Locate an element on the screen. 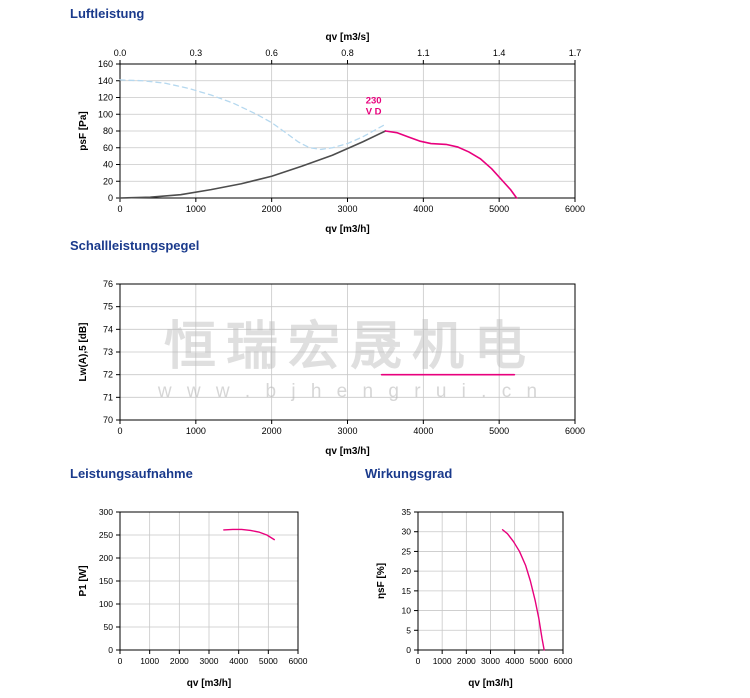 This screenshot has height=698, width=750. svg-text: 76 is located at coordinates (108, 284).